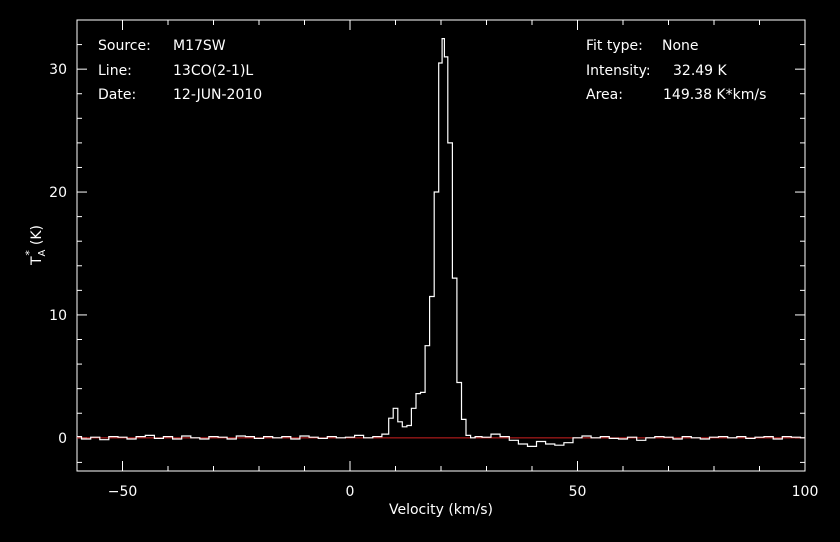  What do you see at coordinates (805, 492) in the screenshot?
I see `x-tick-label: 100` at bounding box center [805, 492].